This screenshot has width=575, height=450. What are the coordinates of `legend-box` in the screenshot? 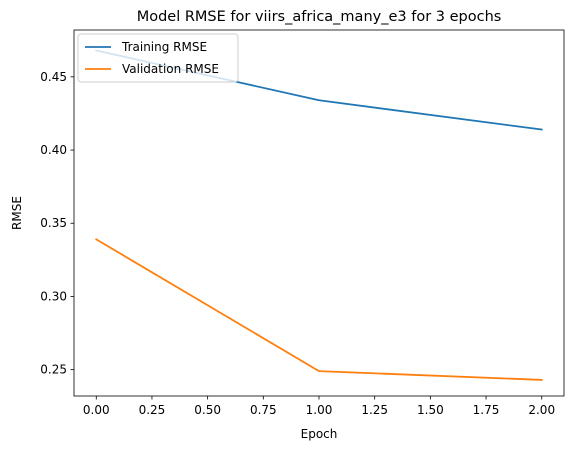 It's located at (158, 58).